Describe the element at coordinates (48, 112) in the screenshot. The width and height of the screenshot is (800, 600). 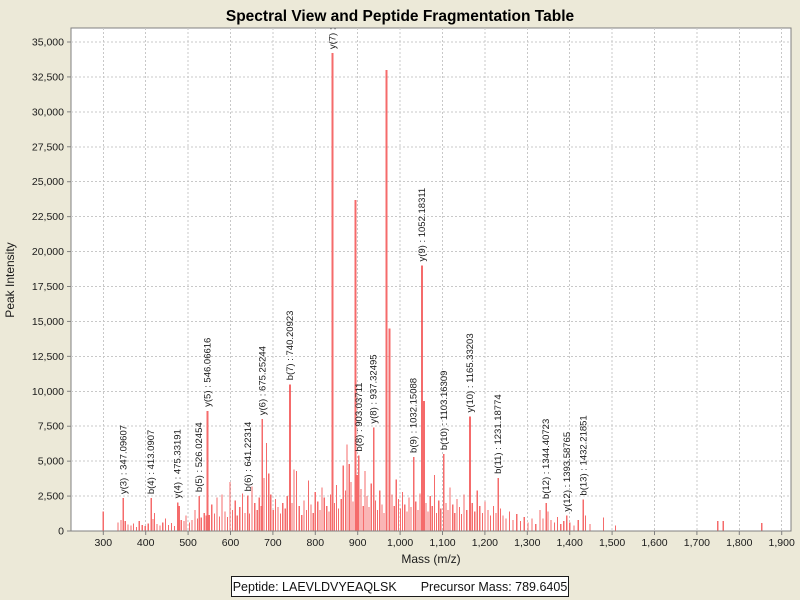
I see `y-tick-label: 30,000` at that location.